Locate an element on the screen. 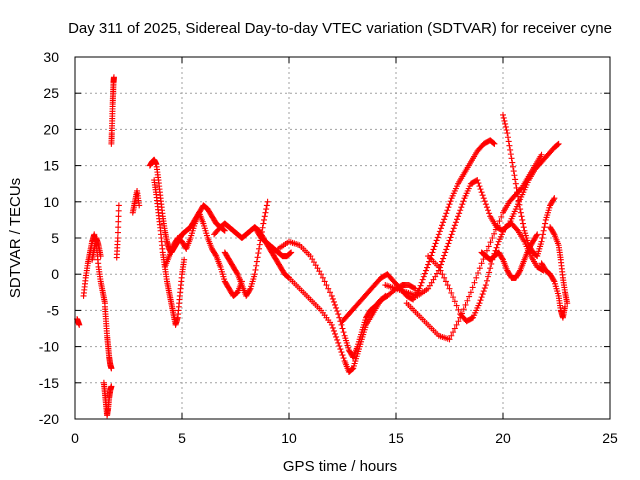  series-early-b is located at coordinates (94, 269).